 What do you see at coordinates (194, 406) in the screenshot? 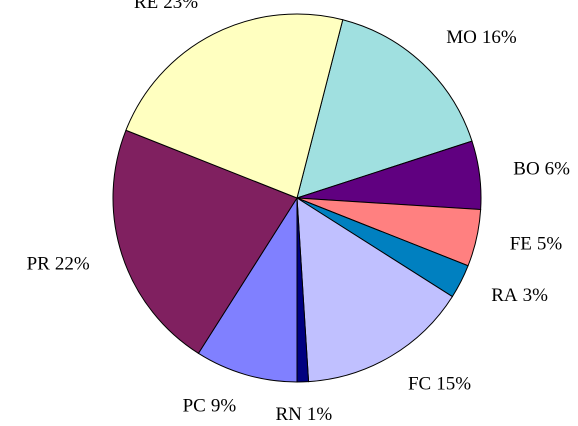
I see `slice-category: PC` at bounding box center [194, 406].